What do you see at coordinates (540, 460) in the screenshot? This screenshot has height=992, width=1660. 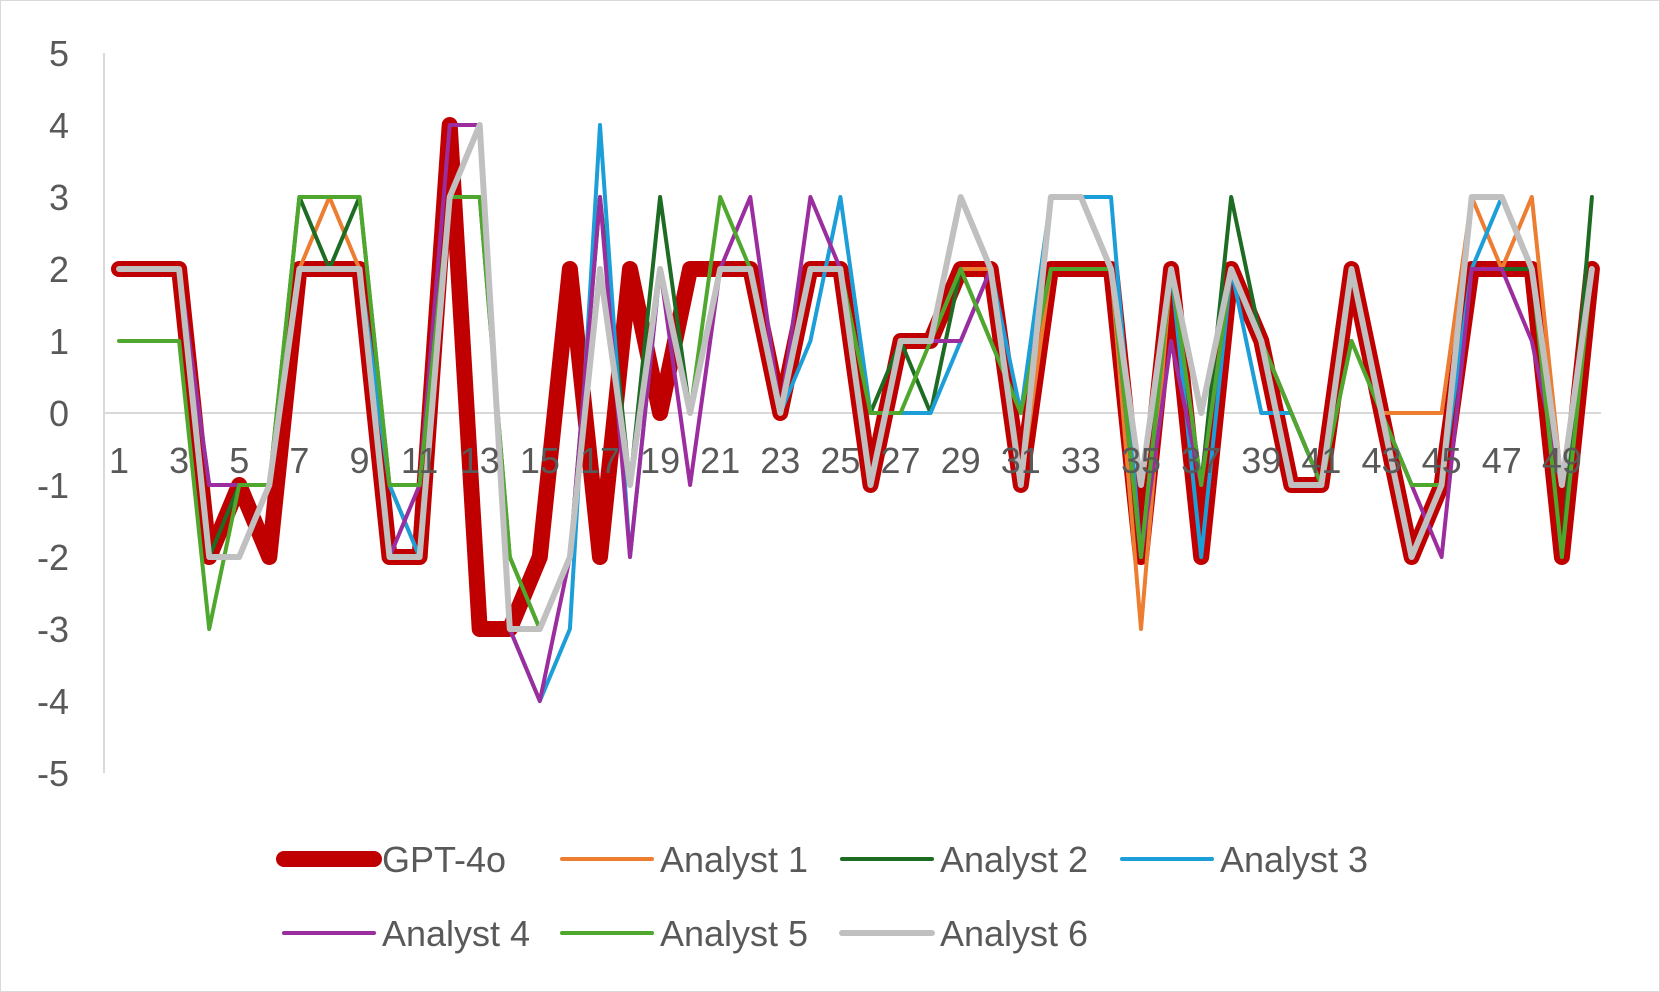 I see `x-tick-label: 15` at bounding box center [540, 460].